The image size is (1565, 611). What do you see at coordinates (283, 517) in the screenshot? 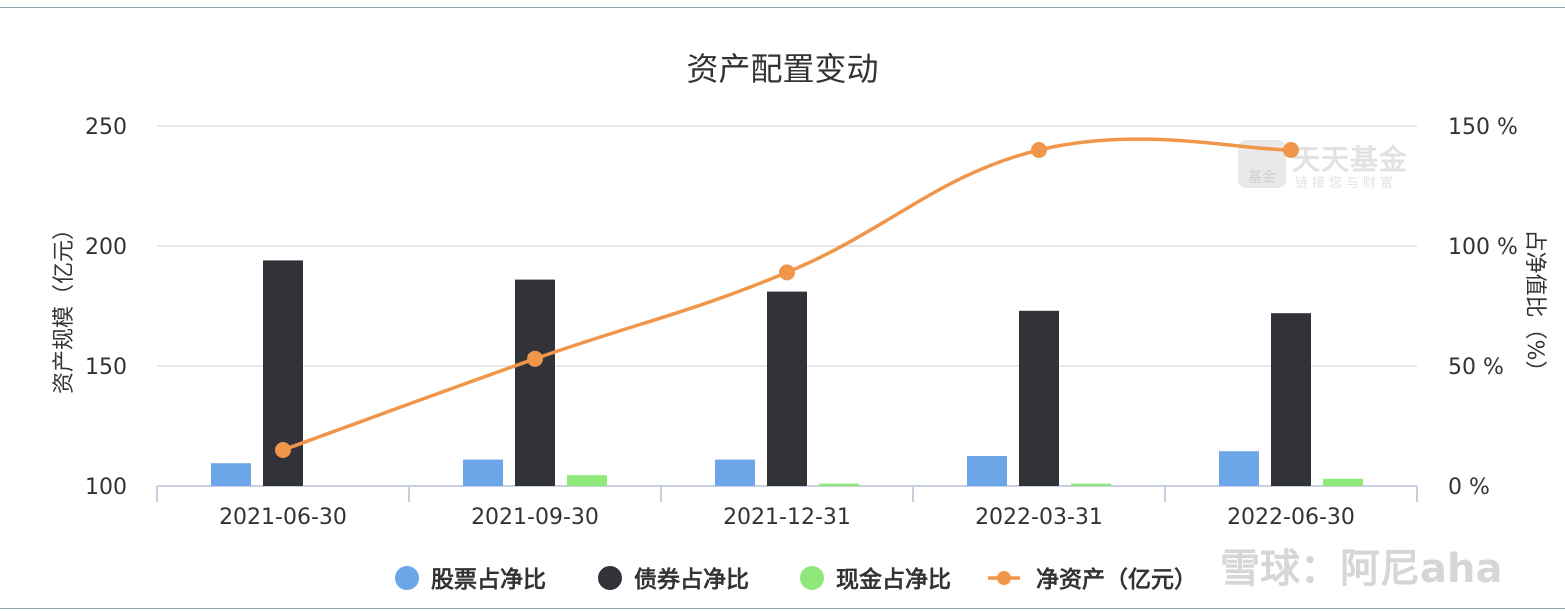
I see `x-tick-label: 2021-06-30` at bounding box center [283, 517].